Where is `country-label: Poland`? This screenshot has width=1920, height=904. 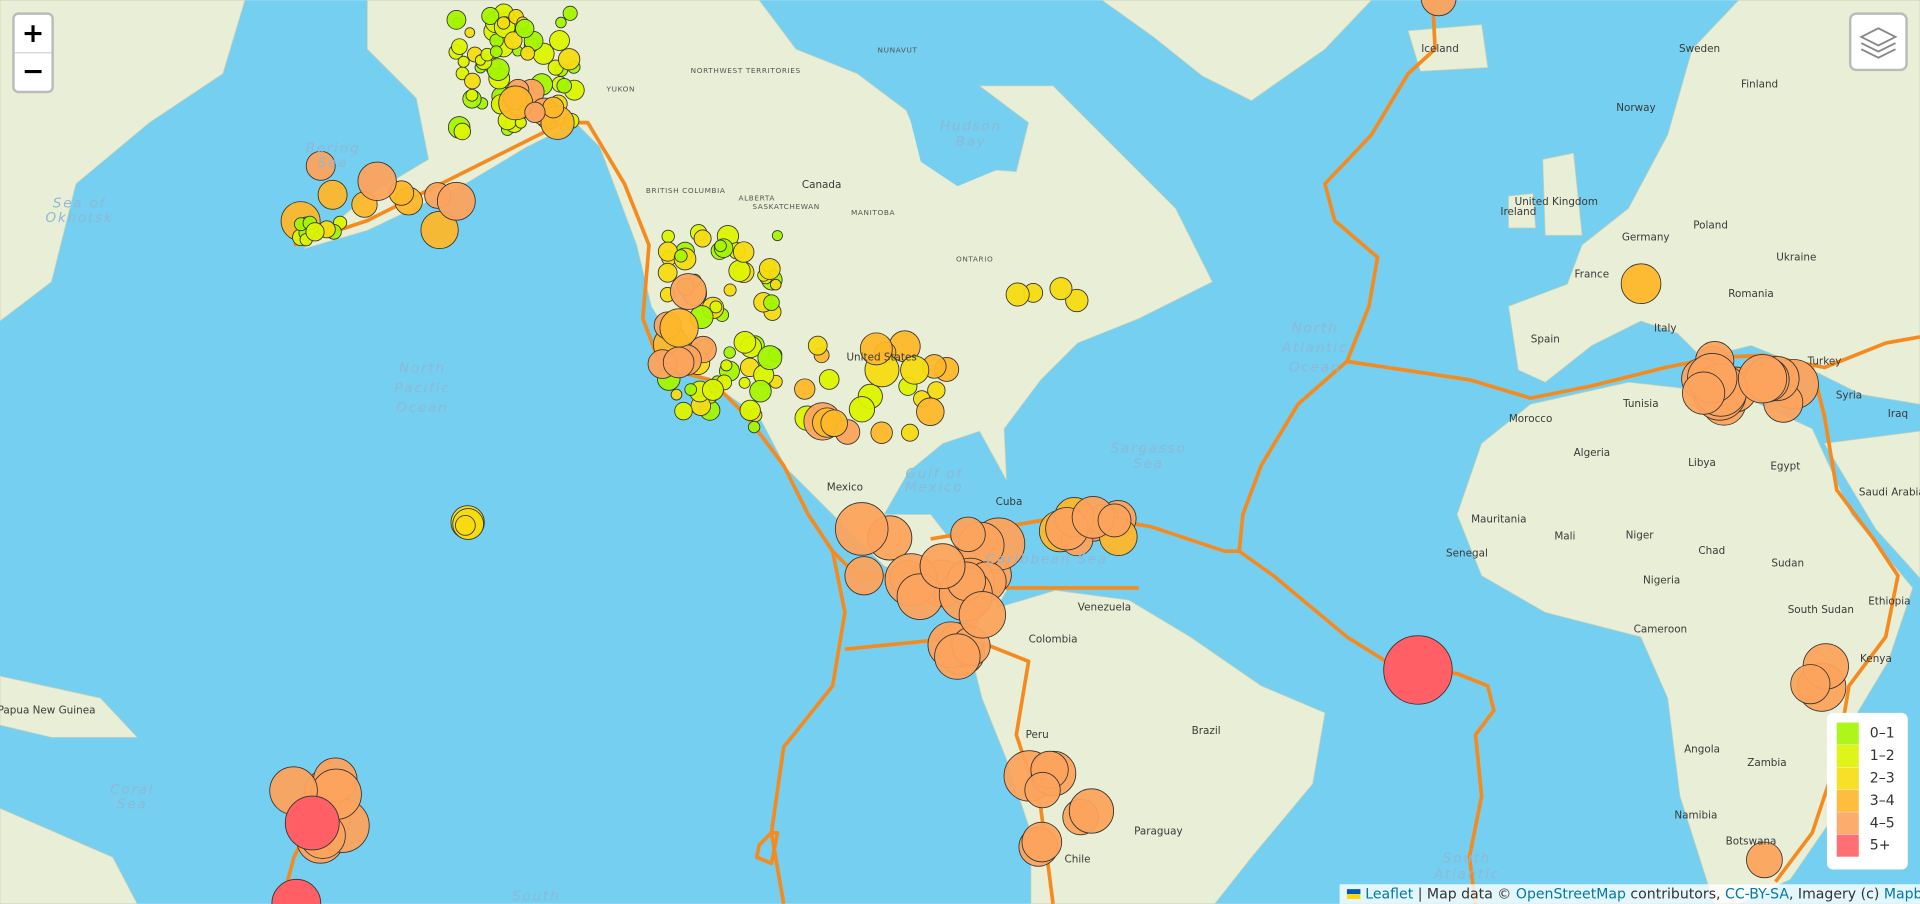 country-label: Poland is located at coordinates (1710, 225).